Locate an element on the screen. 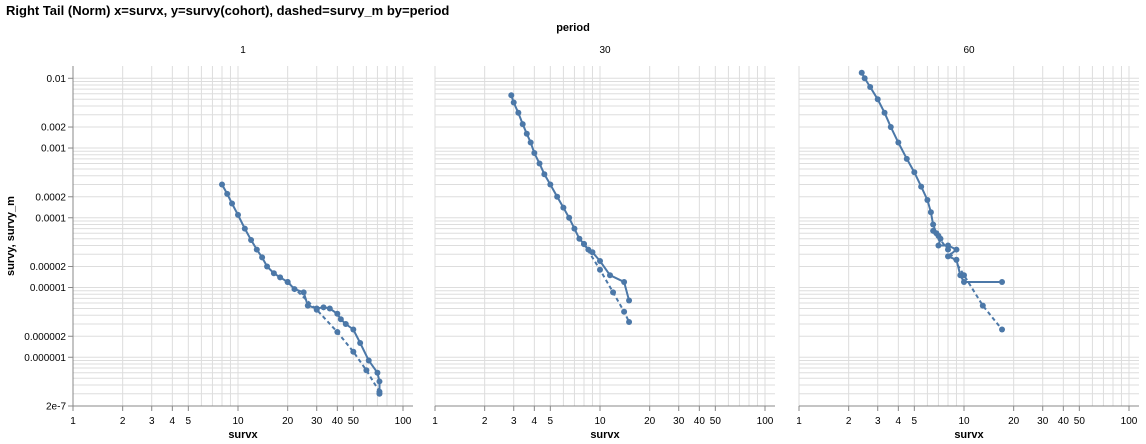  y-tick-label: 0.002 is located at coordinates (53, 128).